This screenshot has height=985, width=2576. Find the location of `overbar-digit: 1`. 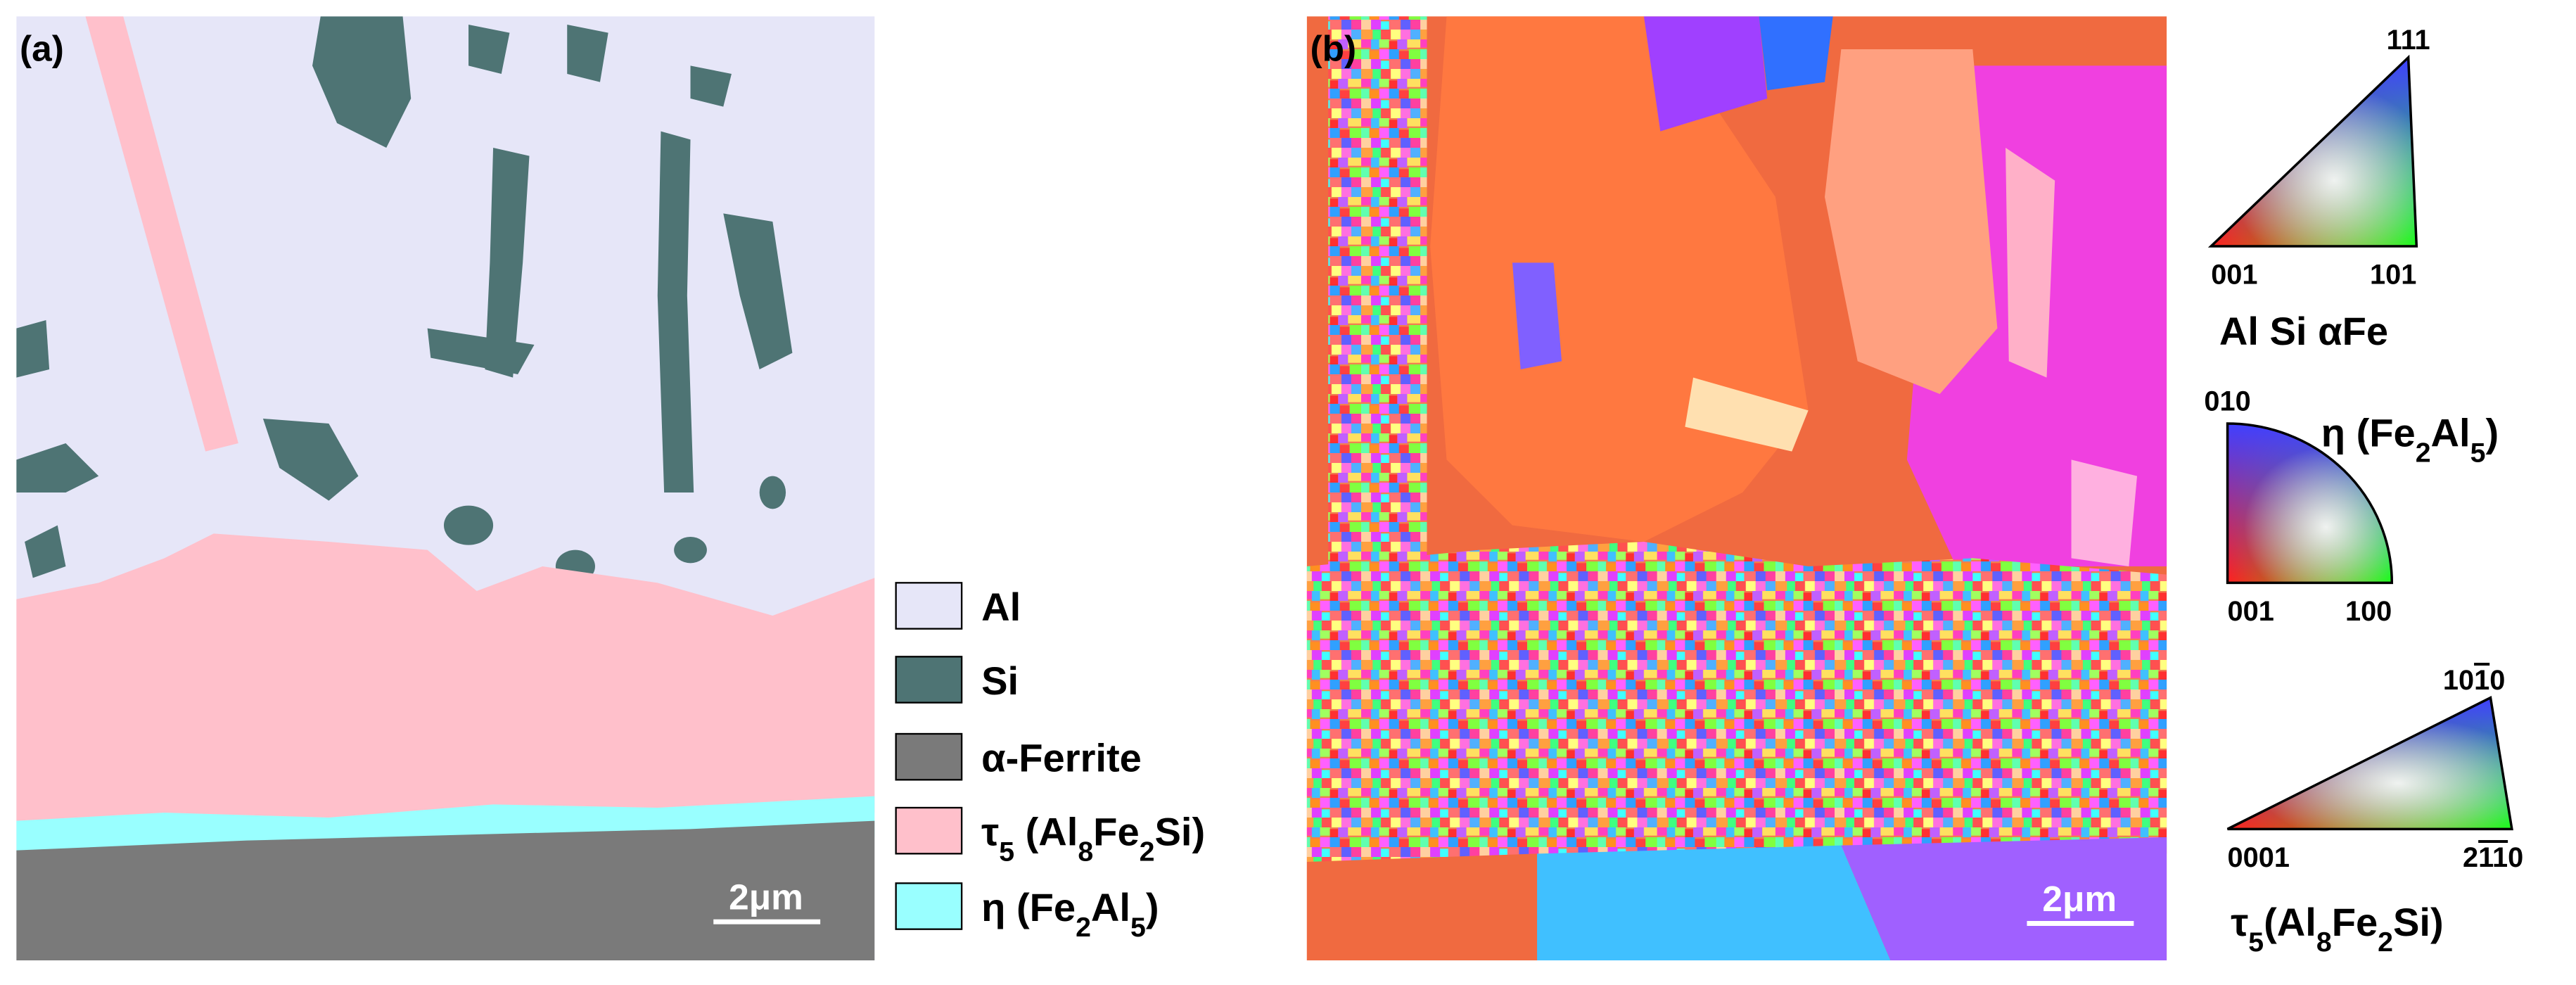

overbar-digit: 1 is located at coordinates (2481, 681).